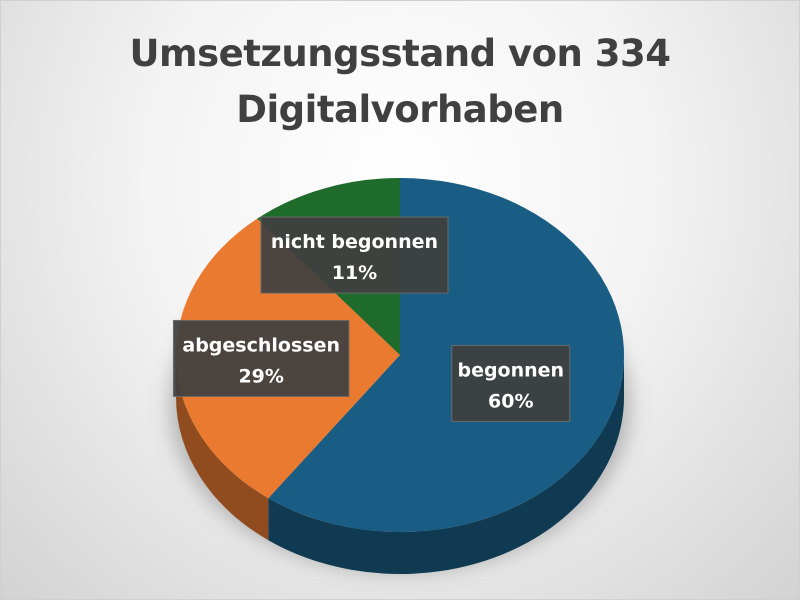 This screenshot has width=800, height=600. Describe the element at coordinates (400, 109) in the screenshot. I see `chart-title-line-2: Digitalvorhaben` at that location.